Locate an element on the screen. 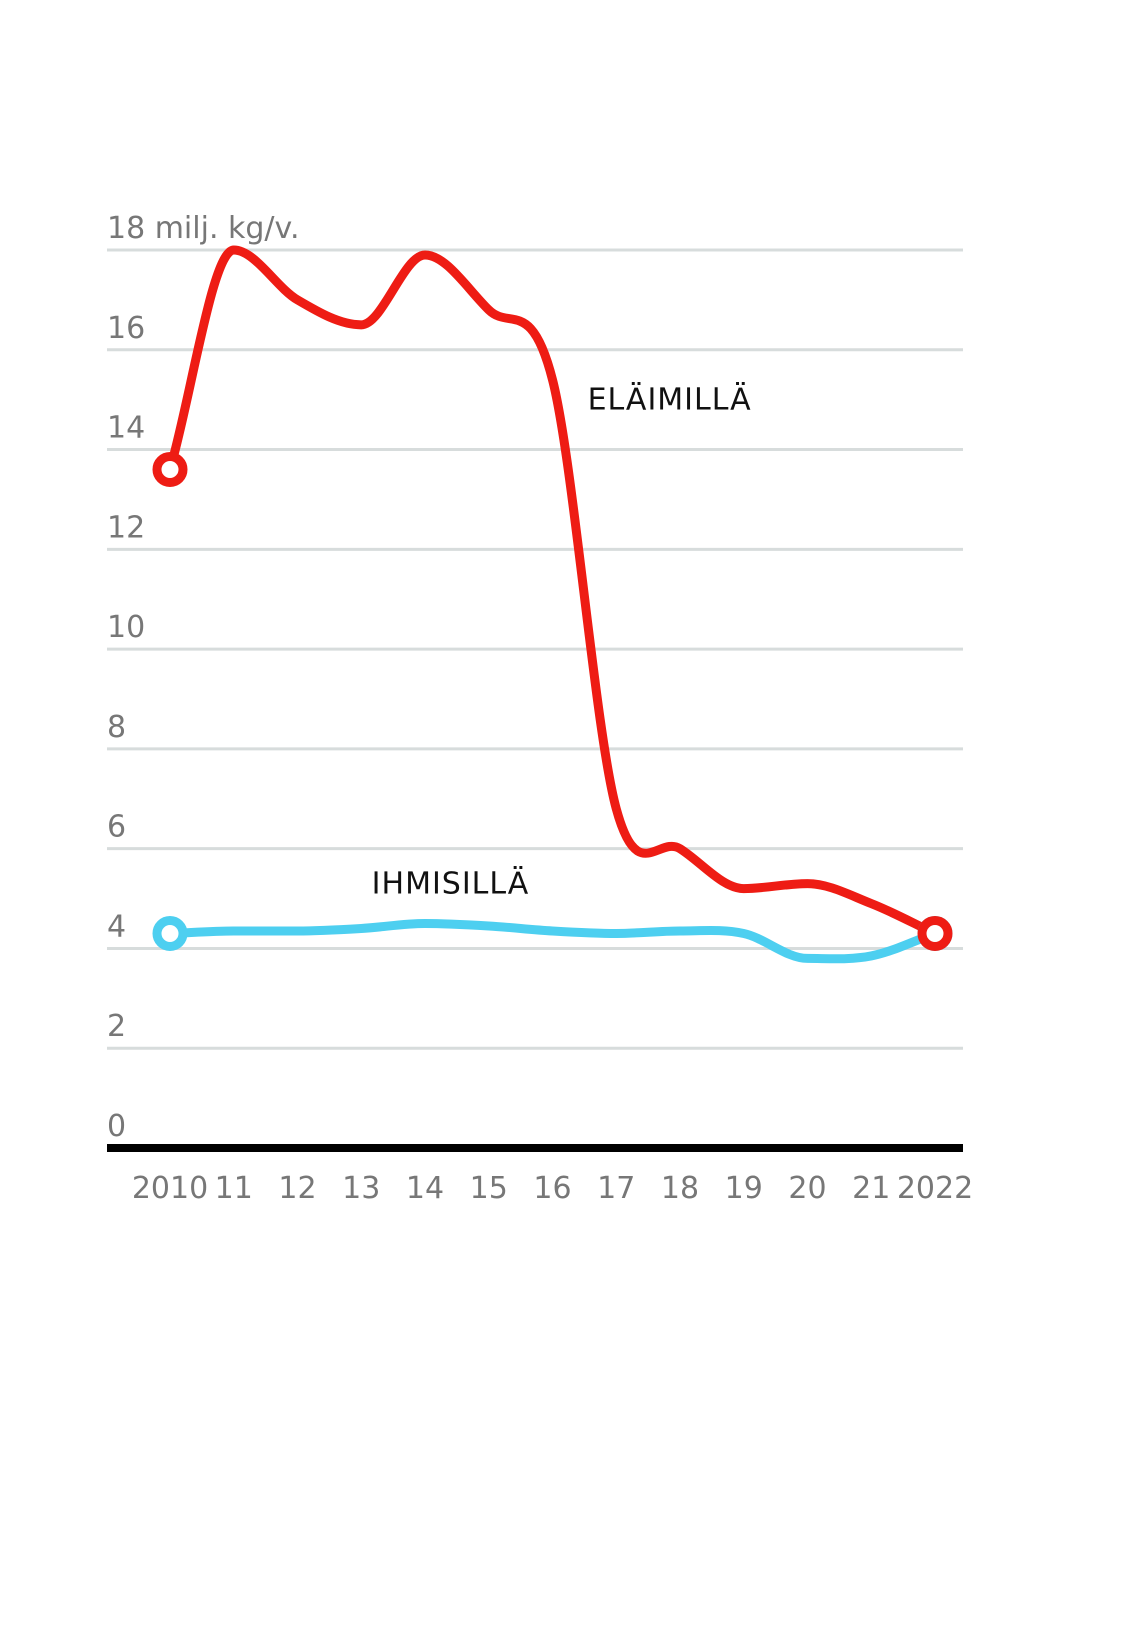 The image size is (1122, 1630). x-tick-label: 20 is located at coordinates (807, 1188).